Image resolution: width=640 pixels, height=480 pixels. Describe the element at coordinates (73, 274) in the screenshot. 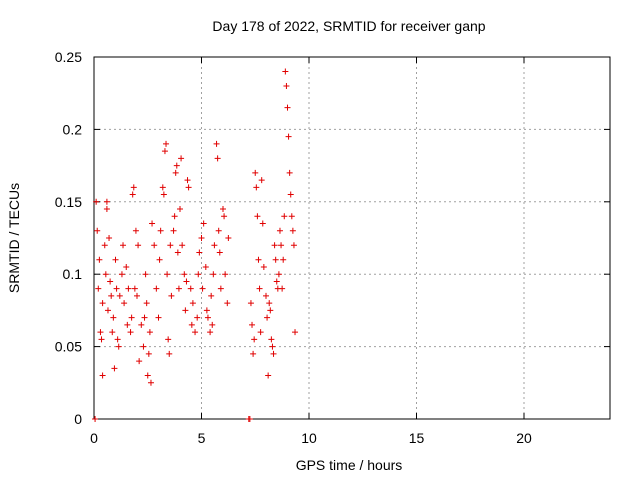

I see `y-tick-label: 0.1` at that location.